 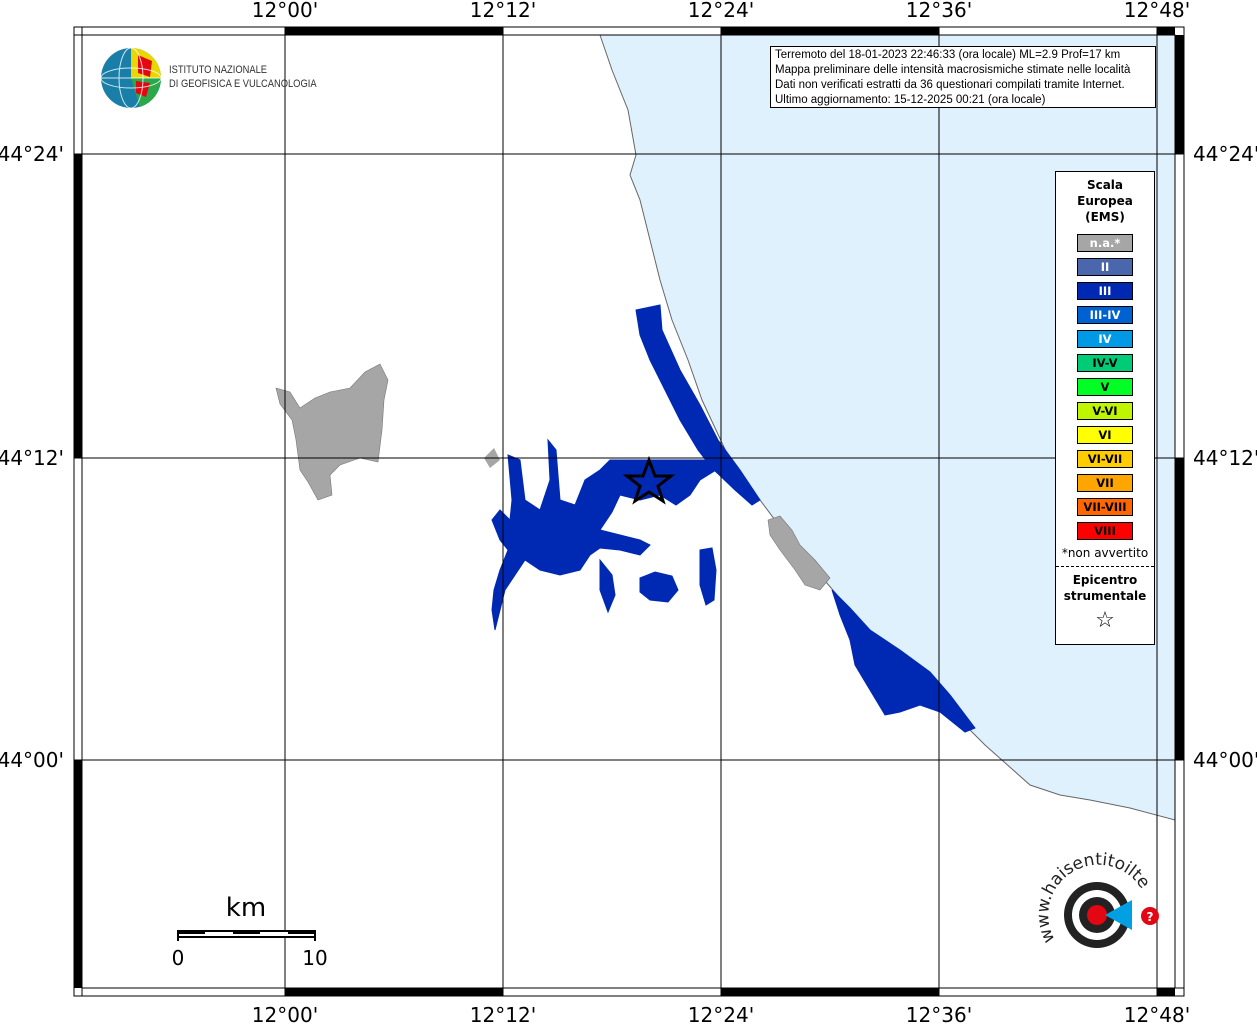 I want to click on epicenter-star-icon, so click(x=649, y=480).